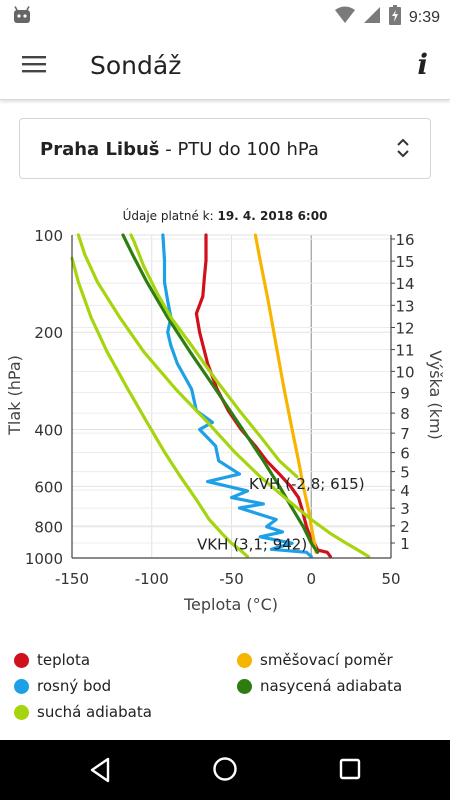 Image resolution: width=450 pixels, height=800 pixels. Describe the element at coordinates (100, 772) in the screenshot. I see `back-triangle-icon` at that location.